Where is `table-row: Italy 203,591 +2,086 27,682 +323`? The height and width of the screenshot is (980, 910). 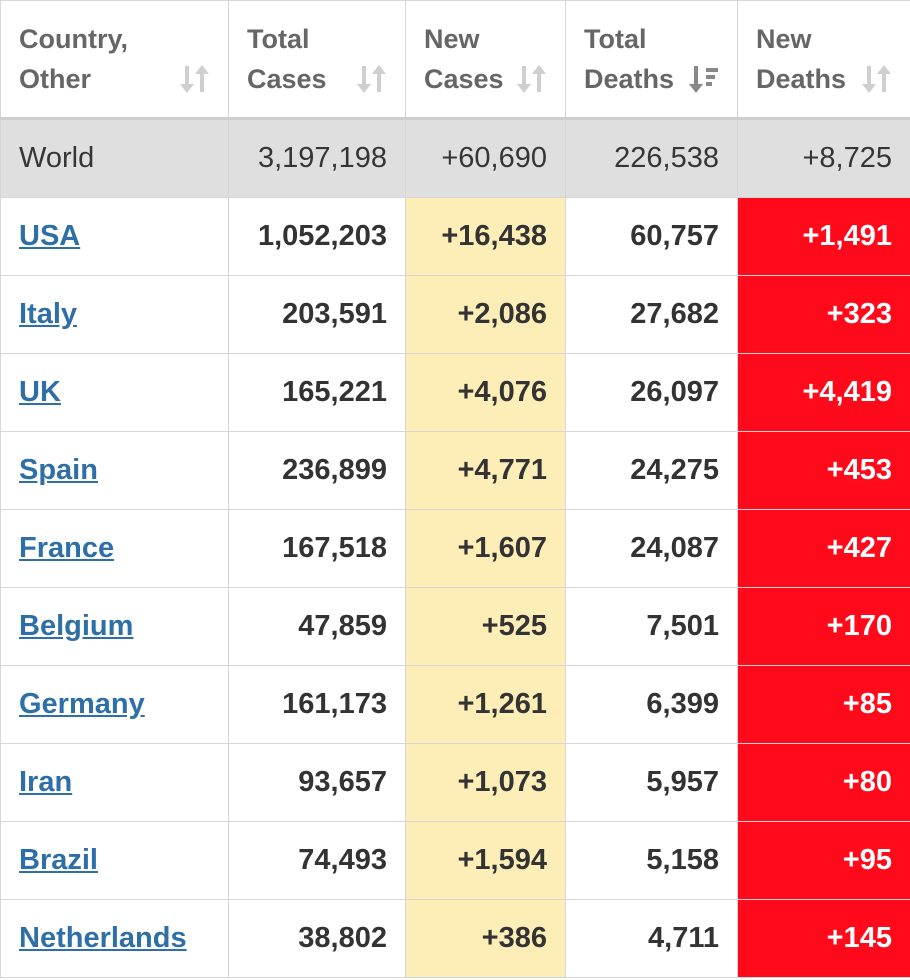
table-row: Italy 203,591 +2,086 27,682 +323 is located at coordinates (455, 314).